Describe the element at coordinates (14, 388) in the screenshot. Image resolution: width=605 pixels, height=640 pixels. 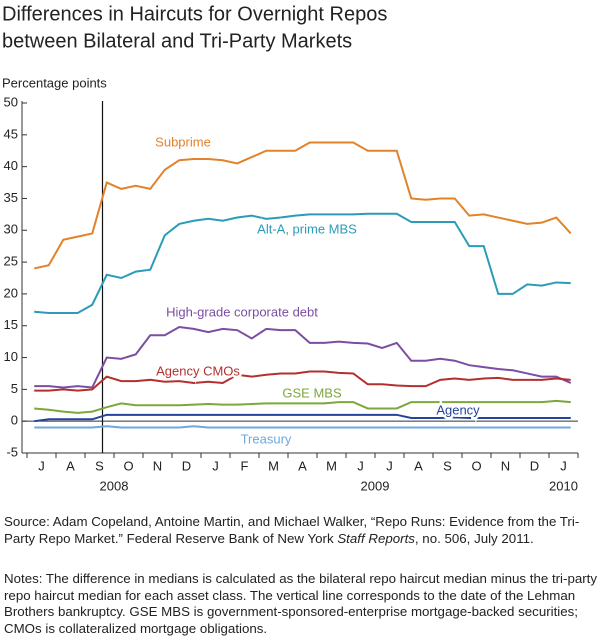
I see `y-tick-label: 5` at that location.